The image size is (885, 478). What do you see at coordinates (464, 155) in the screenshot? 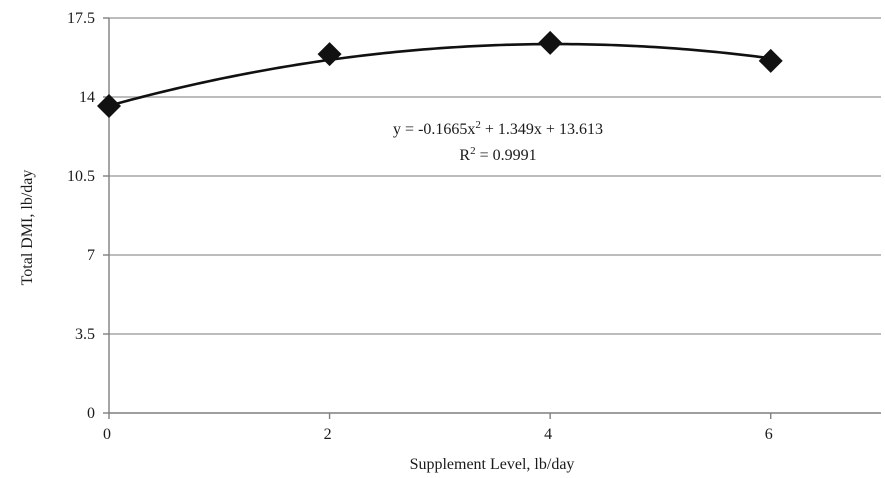
I see `r2-prefix: R` at bounding box center [464, 155].